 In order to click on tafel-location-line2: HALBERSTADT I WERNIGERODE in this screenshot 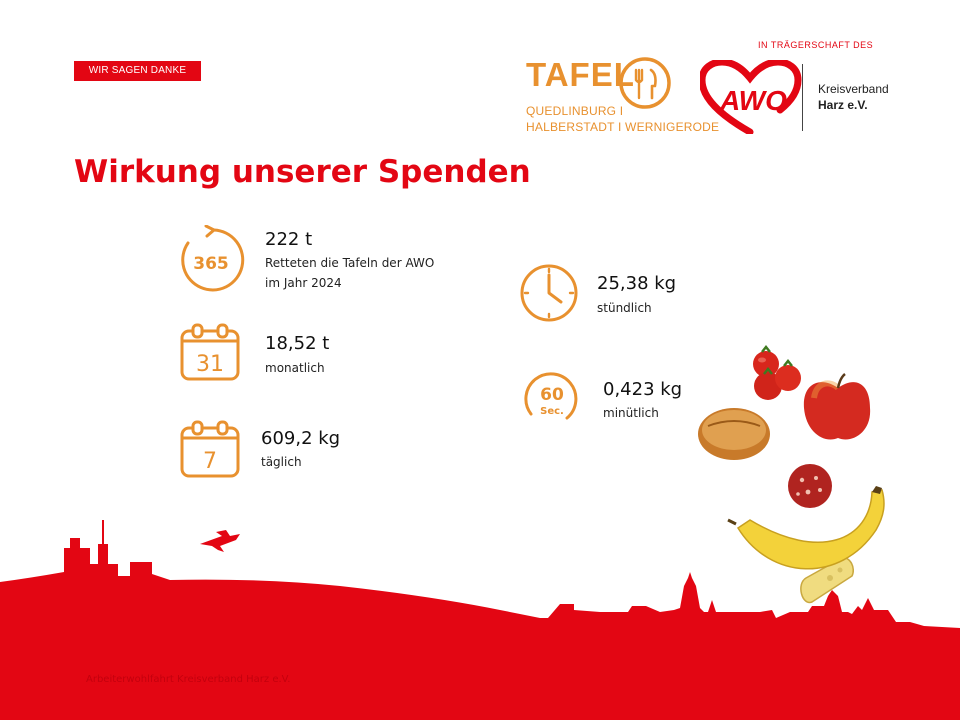, I will do `click(623, 127)`.